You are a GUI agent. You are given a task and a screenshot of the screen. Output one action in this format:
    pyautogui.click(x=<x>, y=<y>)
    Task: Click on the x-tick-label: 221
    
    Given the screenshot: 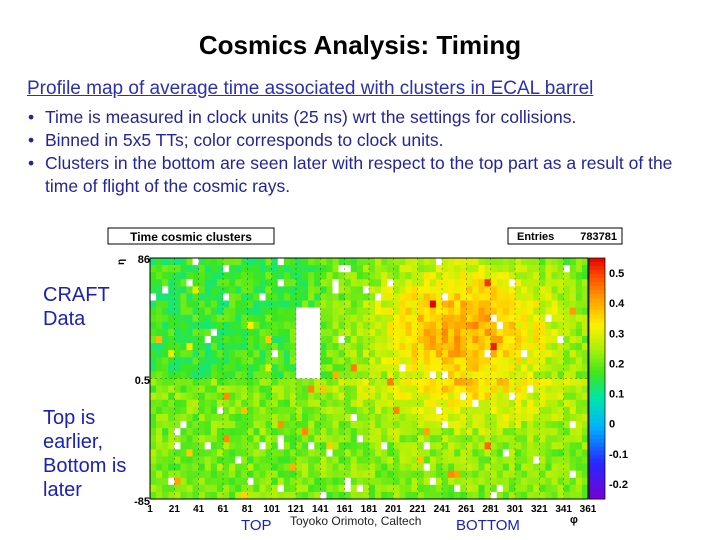 What is the action you would take?
    pyautogui.click(x=417, y=509)
    